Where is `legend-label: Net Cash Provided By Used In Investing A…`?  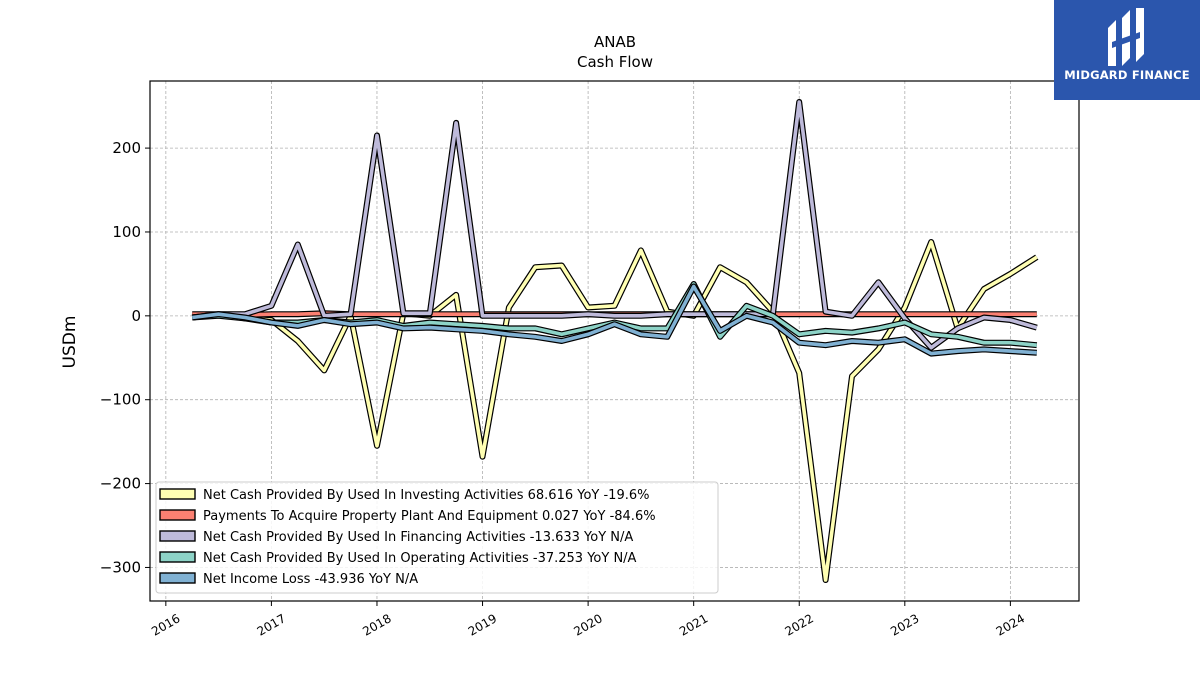
legend-label: Net Cash Provided By Used In Investing A… is located at coordinates (426, 495).